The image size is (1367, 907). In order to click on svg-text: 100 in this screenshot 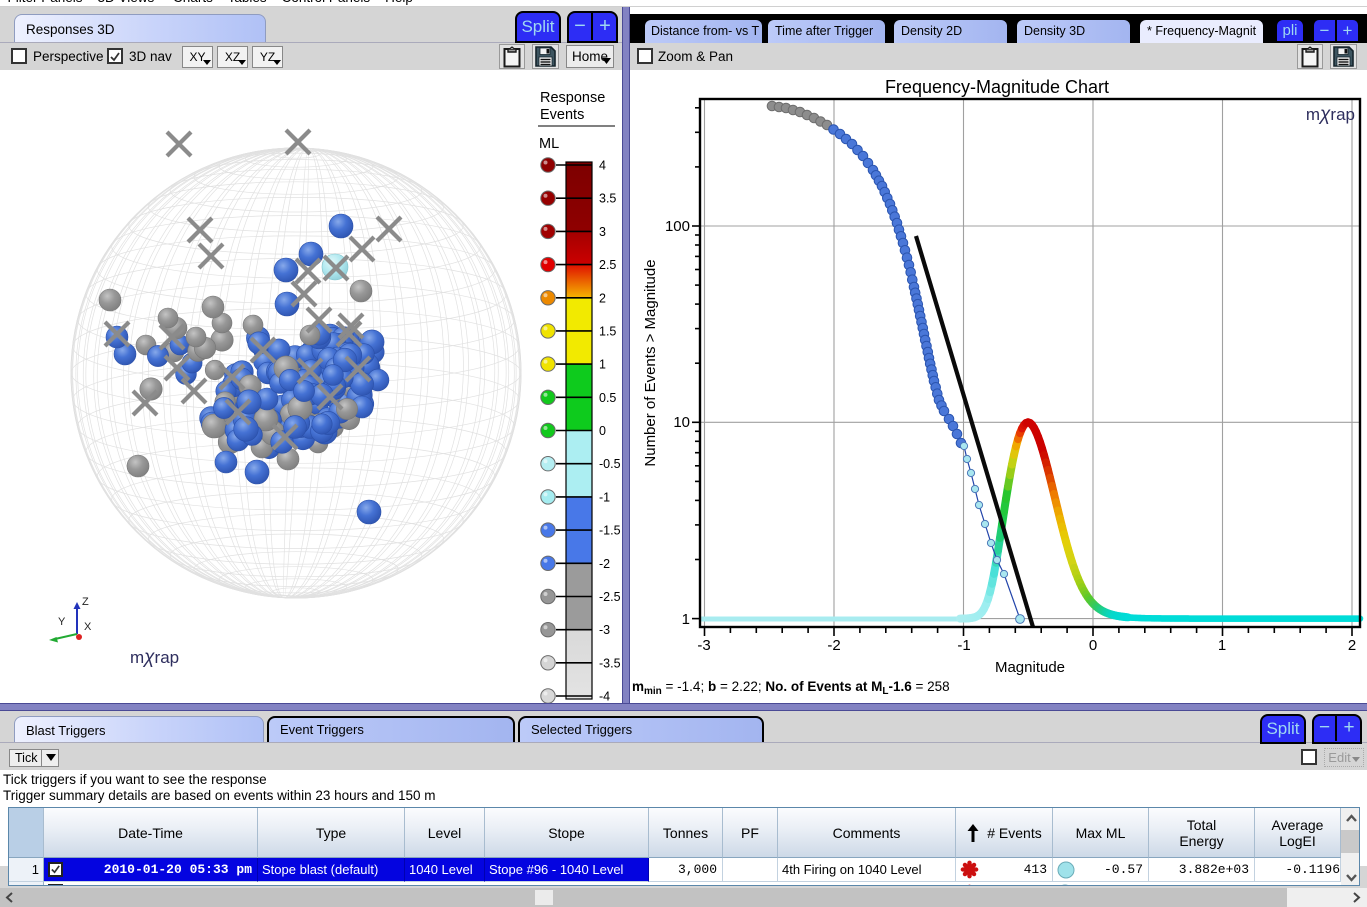, I will do `click(677, 226)`.